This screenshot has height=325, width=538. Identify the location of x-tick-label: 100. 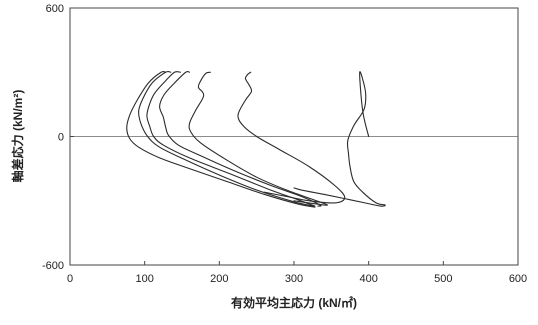
(144, 279).